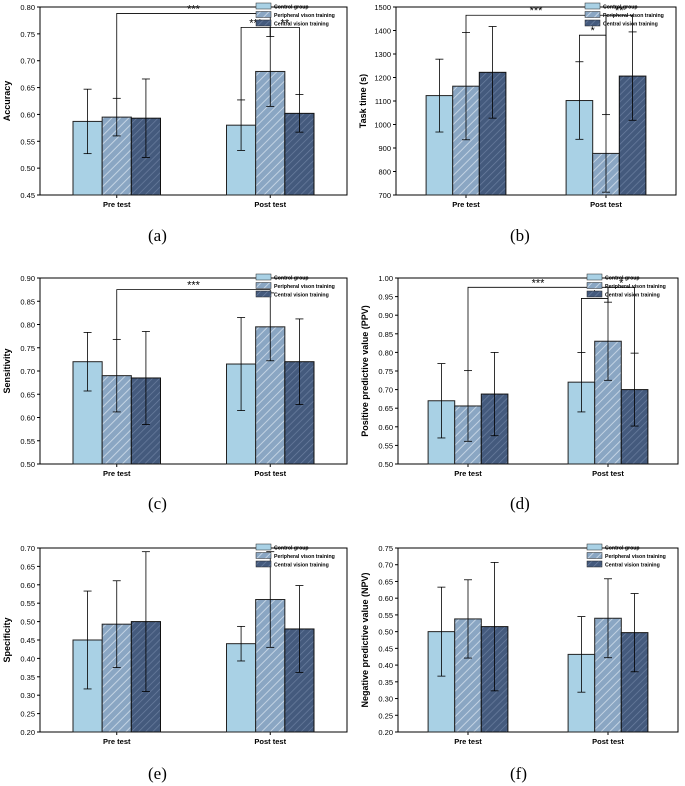 The width and height of the screenshot is (685, 786). I want to click on y-tick-label: 700, so click(384, 195).